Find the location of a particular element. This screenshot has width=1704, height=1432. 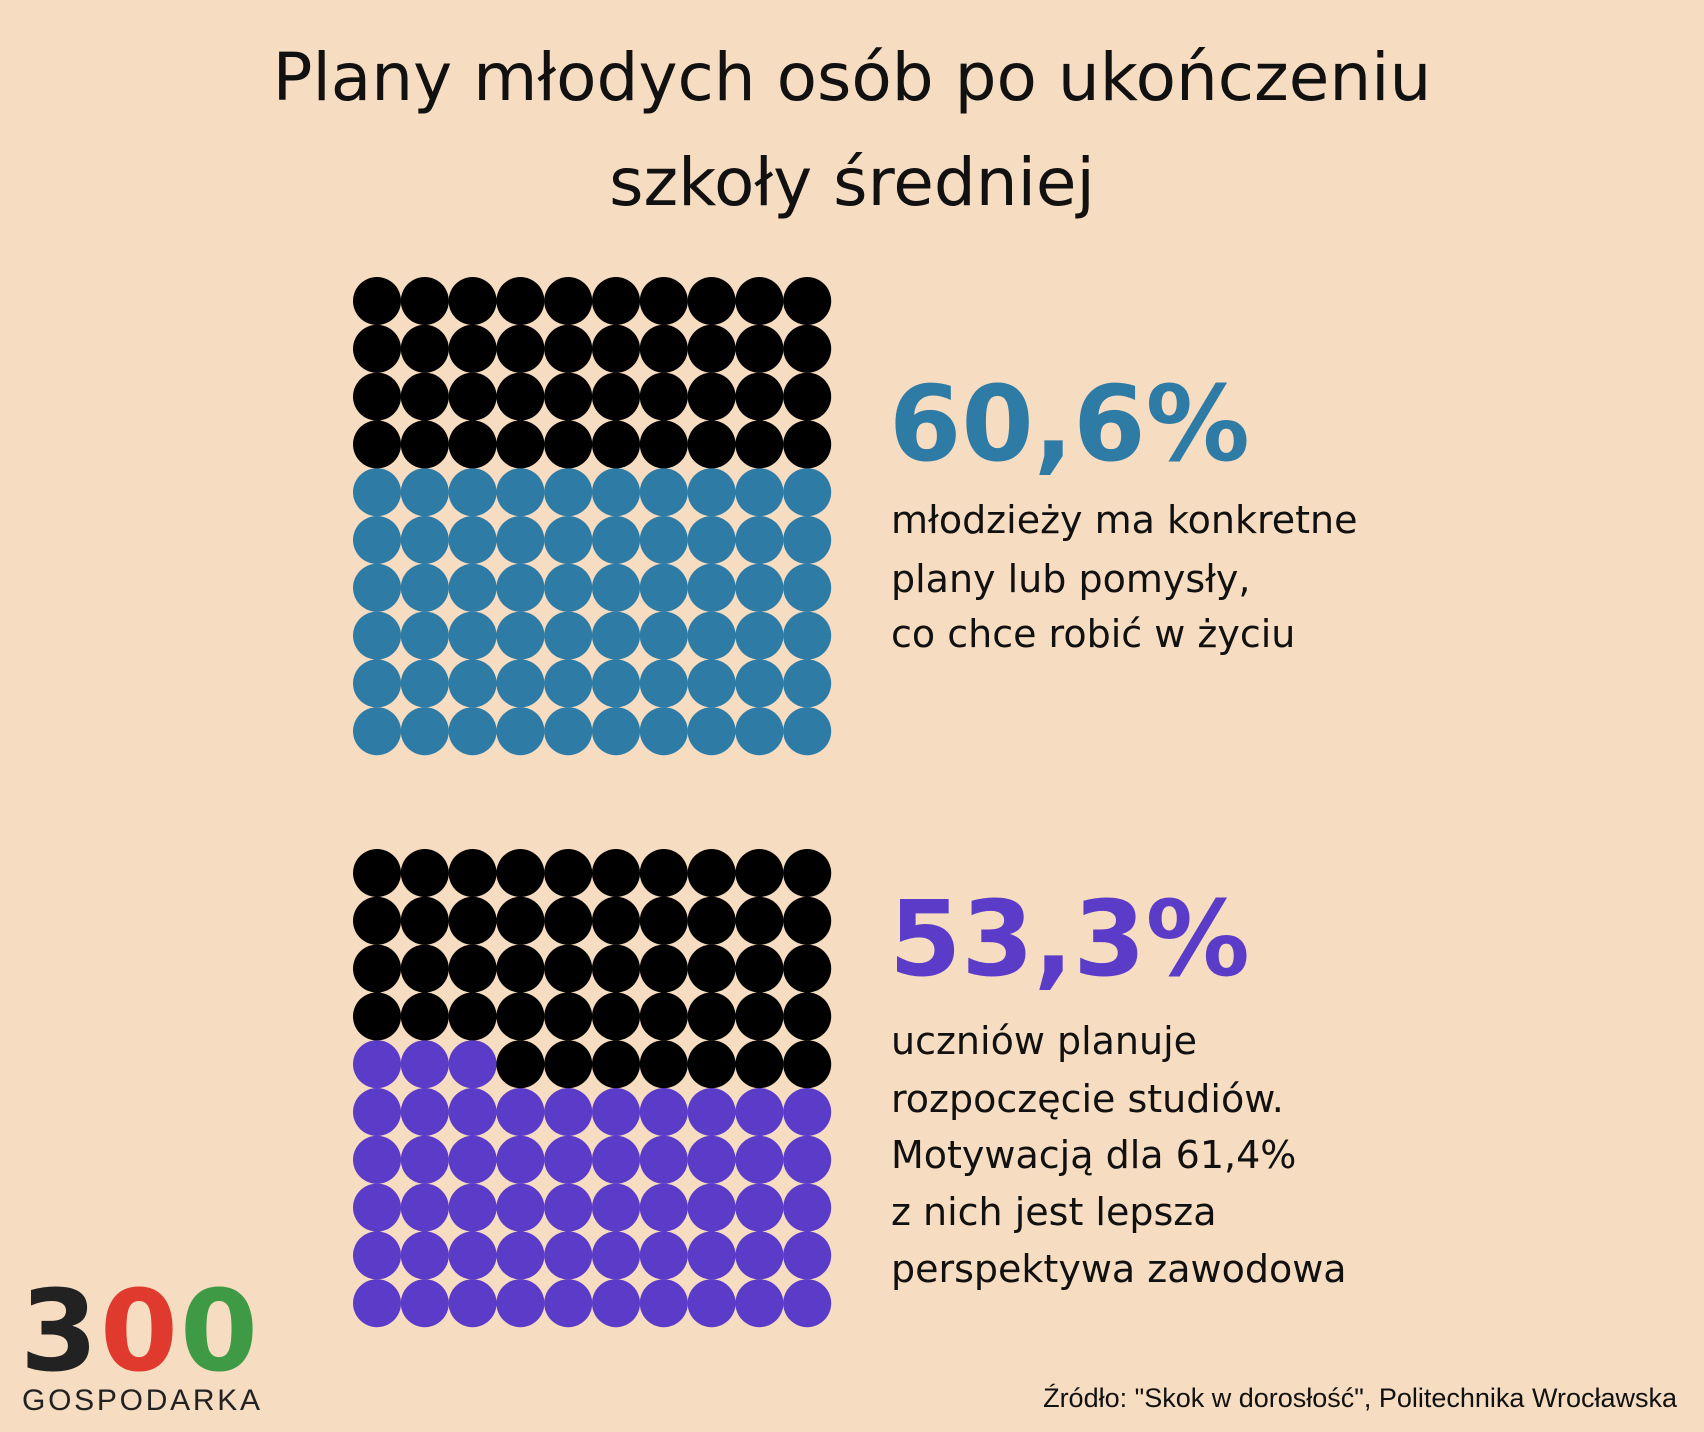

description-line: z nich jest lepsza is located at coordinates (1054, 1212).